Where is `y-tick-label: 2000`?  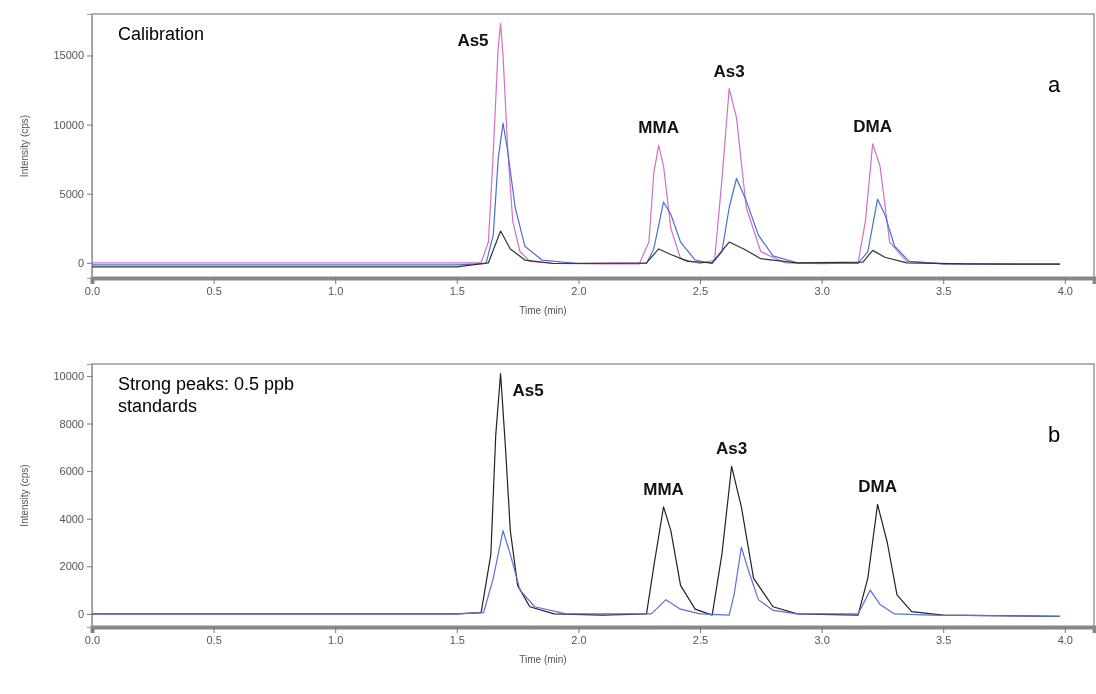
y-tick-label: 2000 is located at coordinates (71, 566).